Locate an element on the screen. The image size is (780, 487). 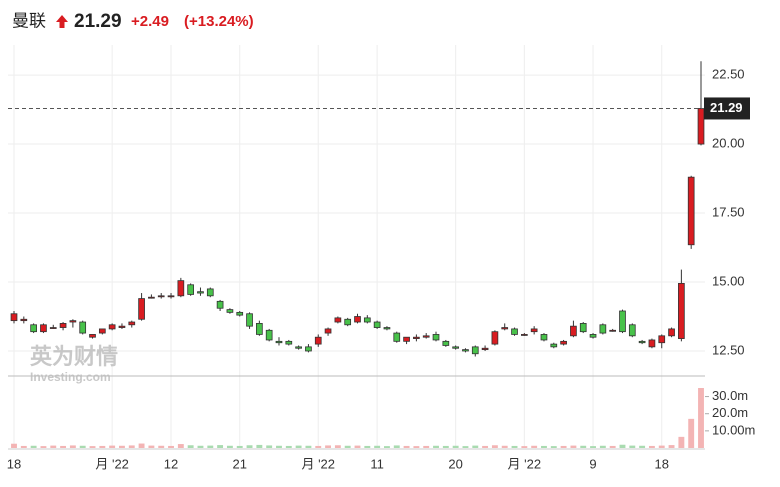
watermark-en: Investing.com is located at coordinates (70, 377).